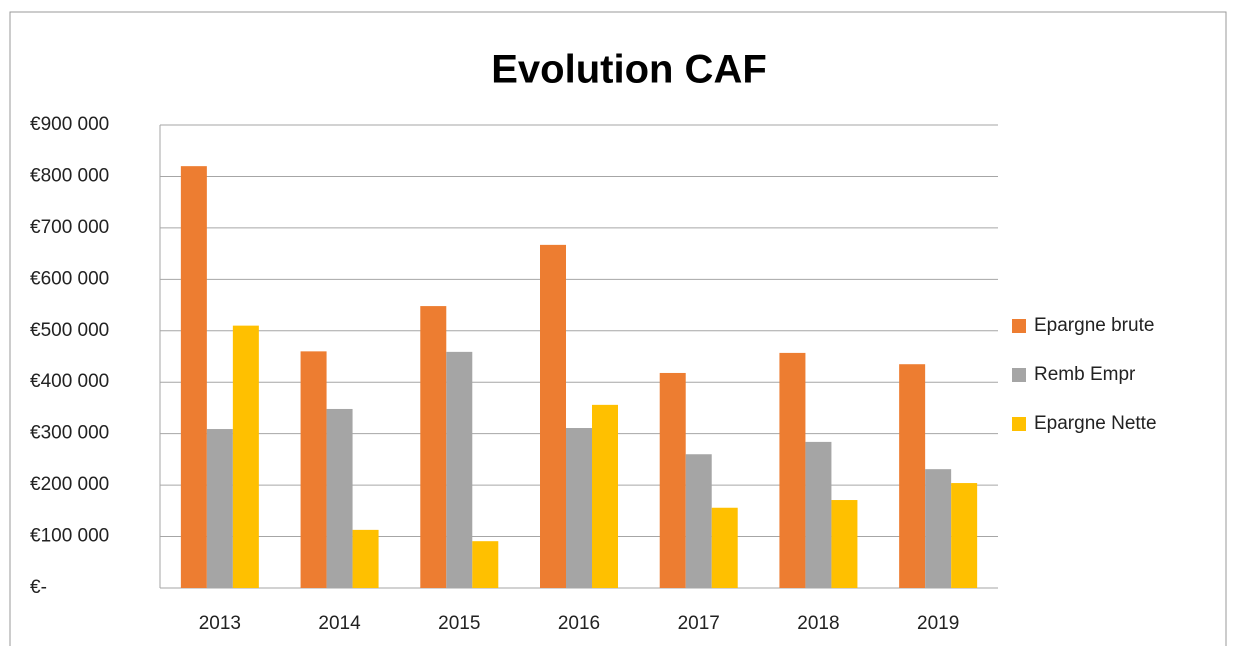  I want to click on x-tick-label: 2013, so click(220, 623).